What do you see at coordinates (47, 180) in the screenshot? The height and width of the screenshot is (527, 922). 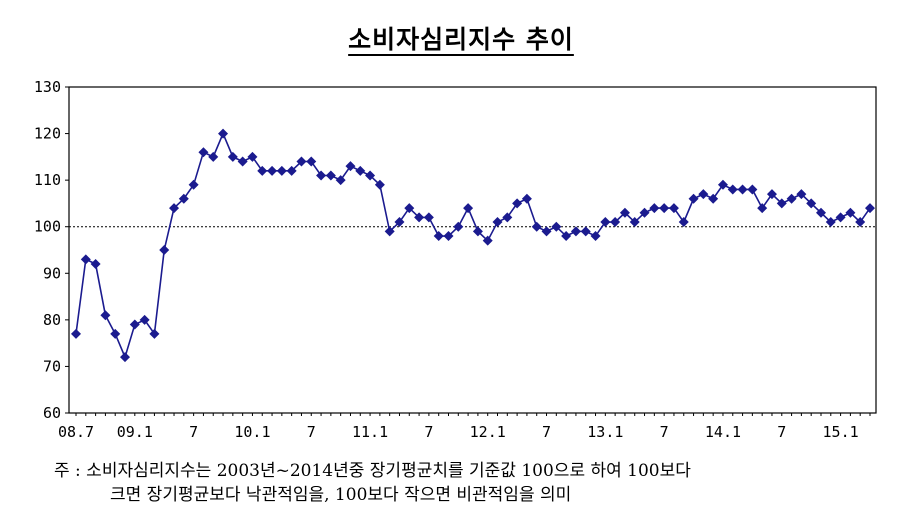 I see `y-tick-label: 110` at bounding box center [47, 180].